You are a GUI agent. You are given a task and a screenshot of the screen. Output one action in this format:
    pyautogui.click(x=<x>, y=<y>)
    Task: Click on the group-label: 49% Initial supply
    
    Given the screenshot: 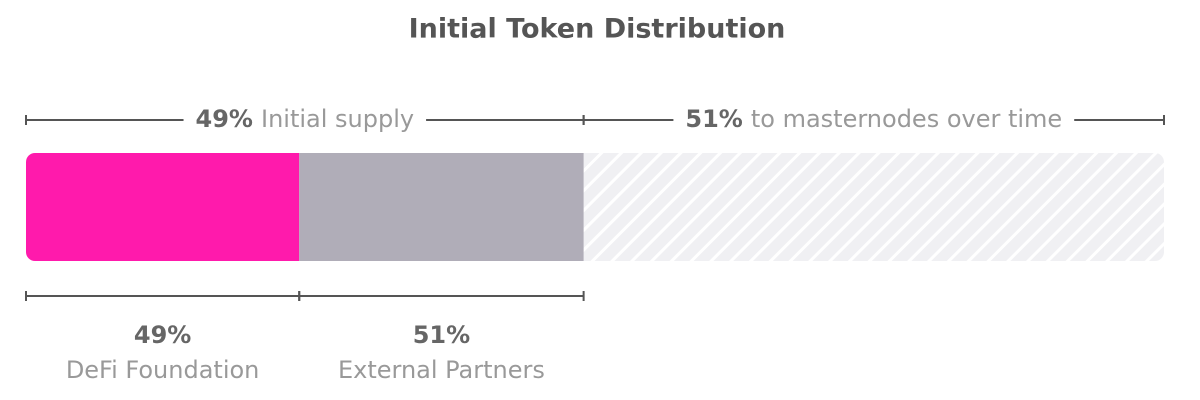 What is the action you would take?
    pyautogui.click(x=305, y=119)
    